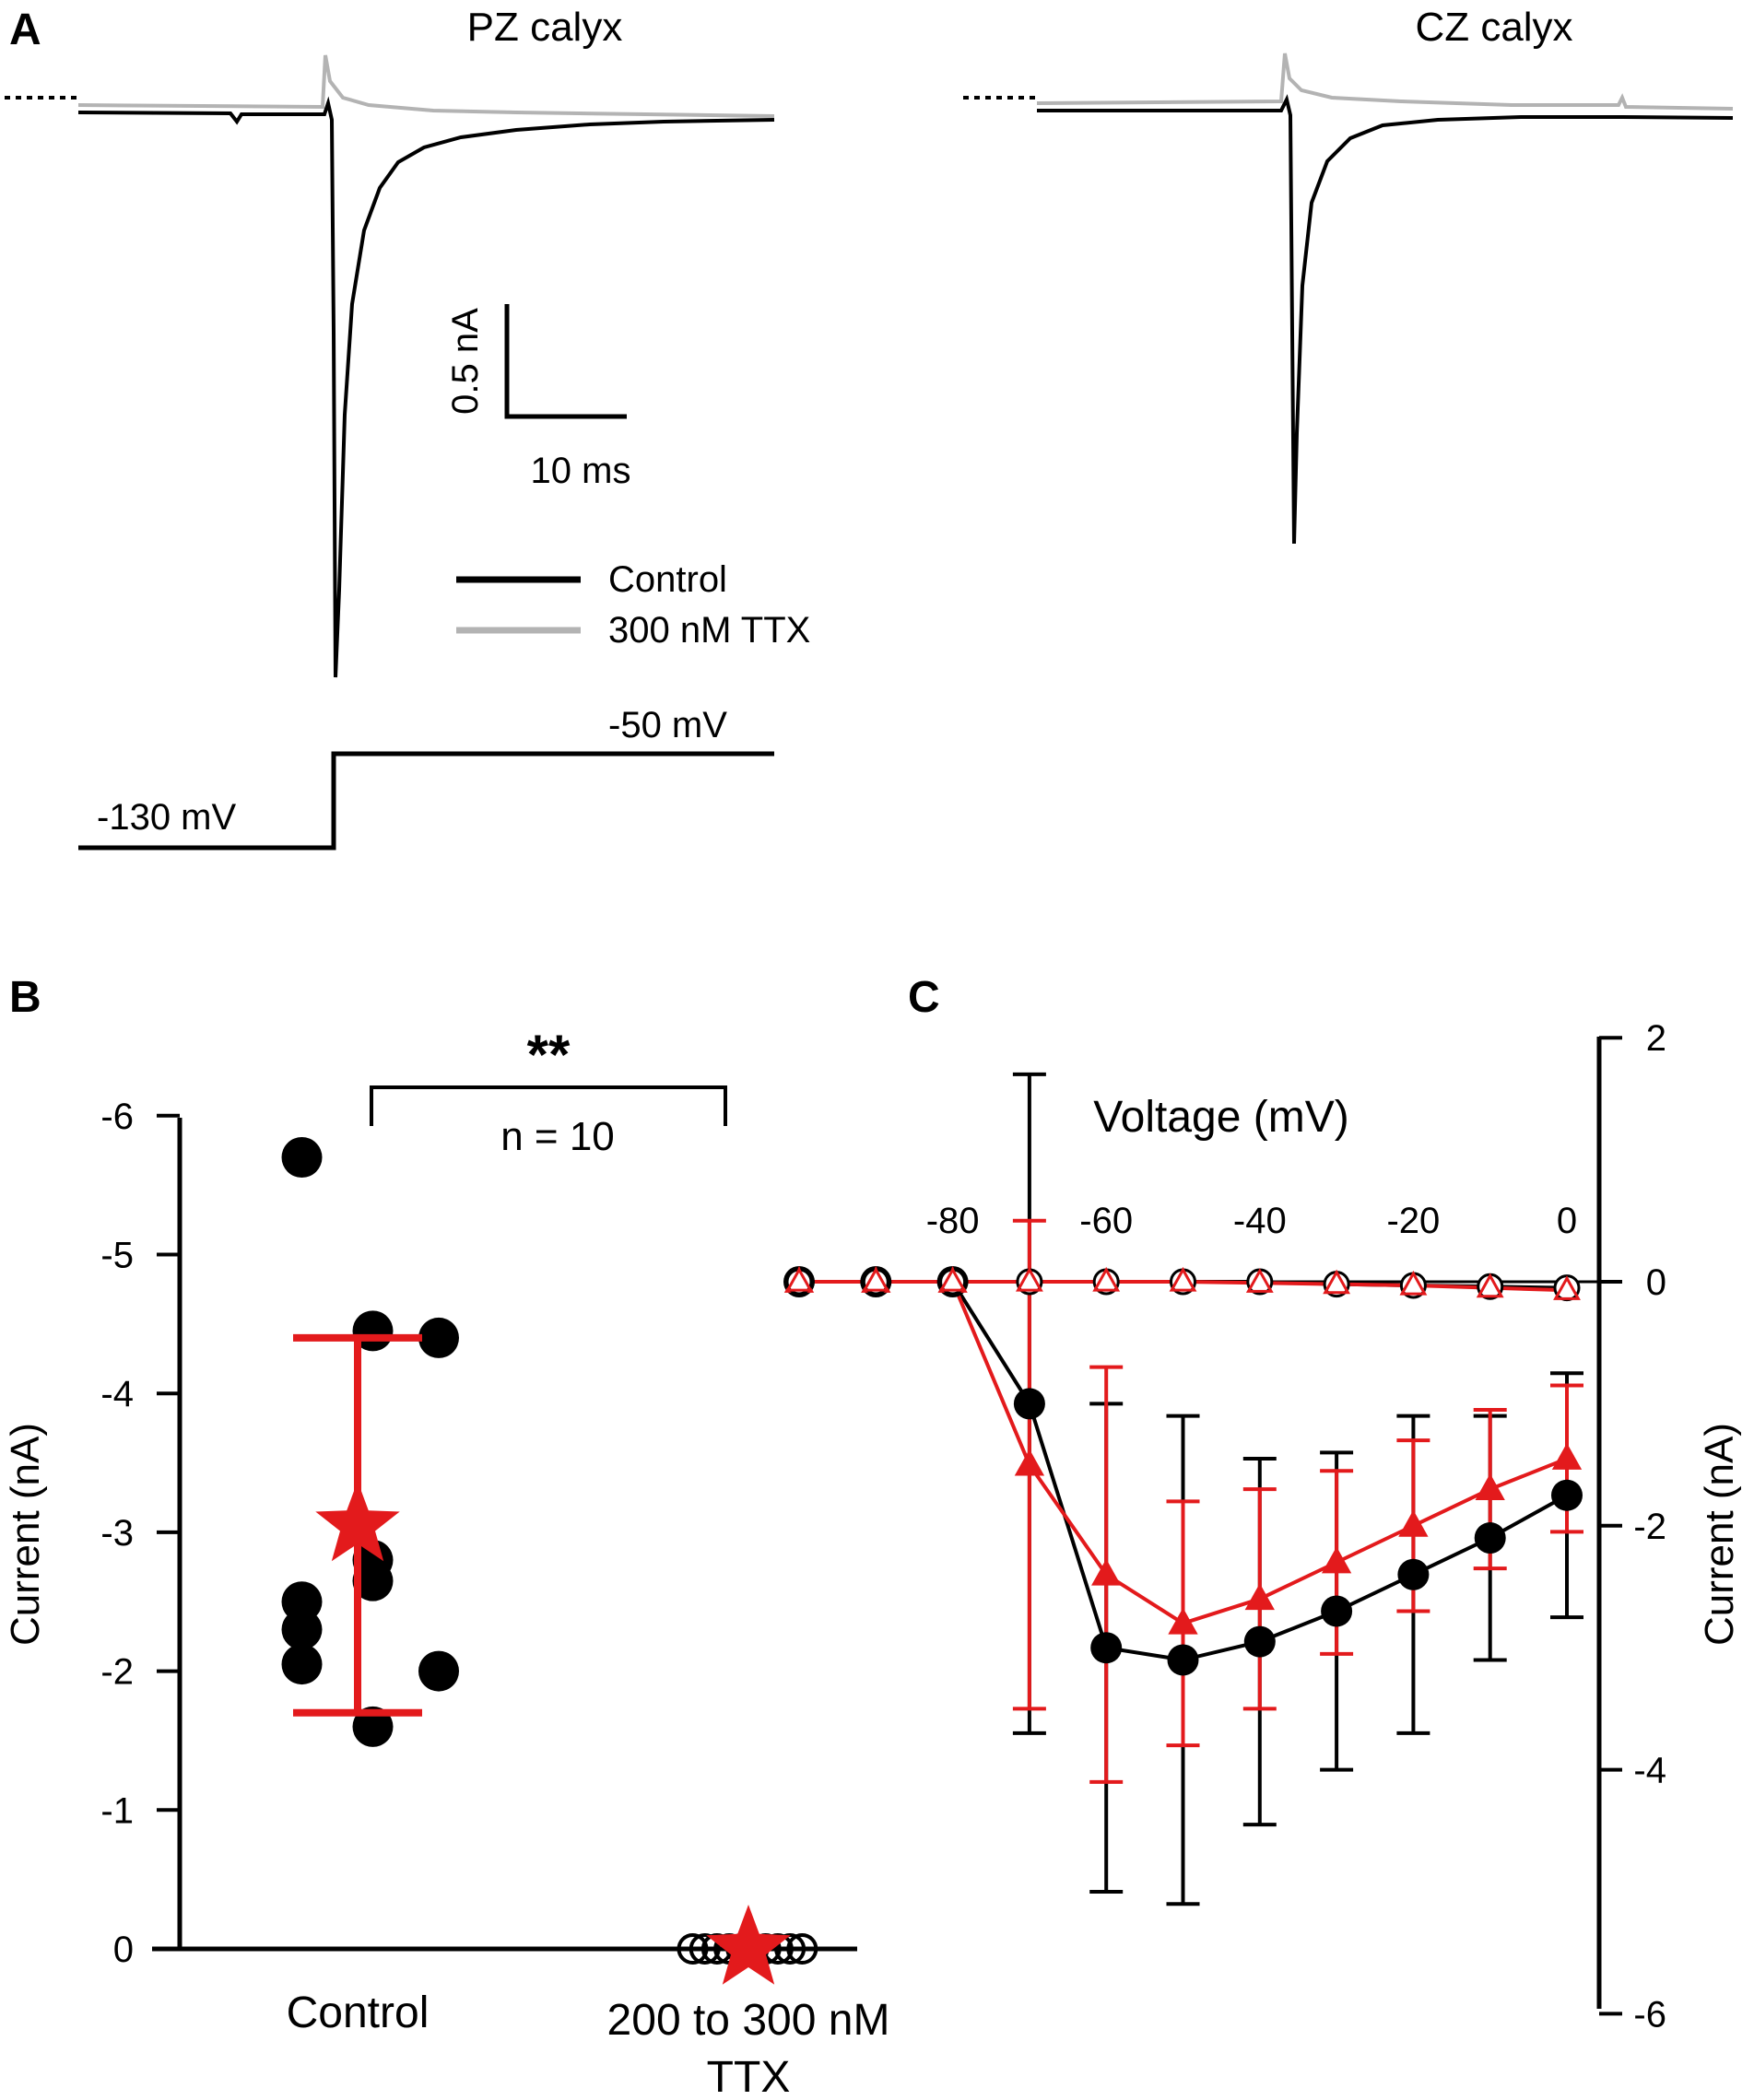 This screenshot has height=2100, width=1754. I want to click on b-y-axis-label: Current (nA), so click(25, 1535).